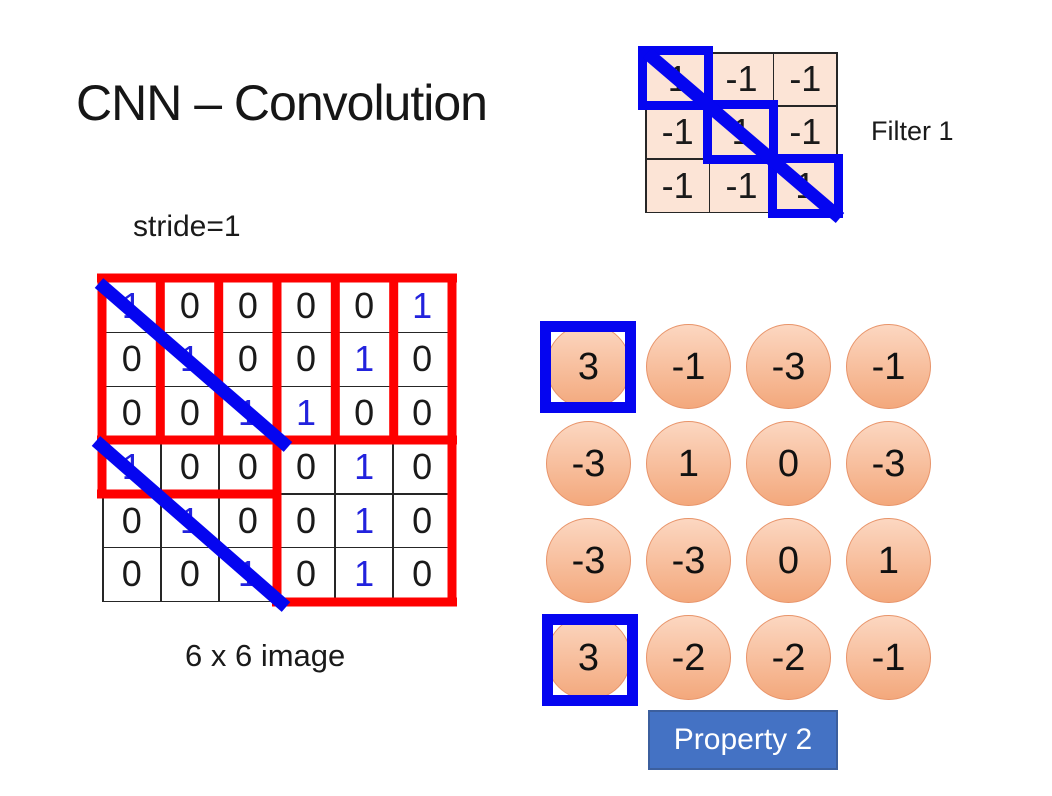 The image size is (1052, 796). Describe the element at coordinates (743, 740) in the screenshot. I see `property-badge: Property 2` at that location.